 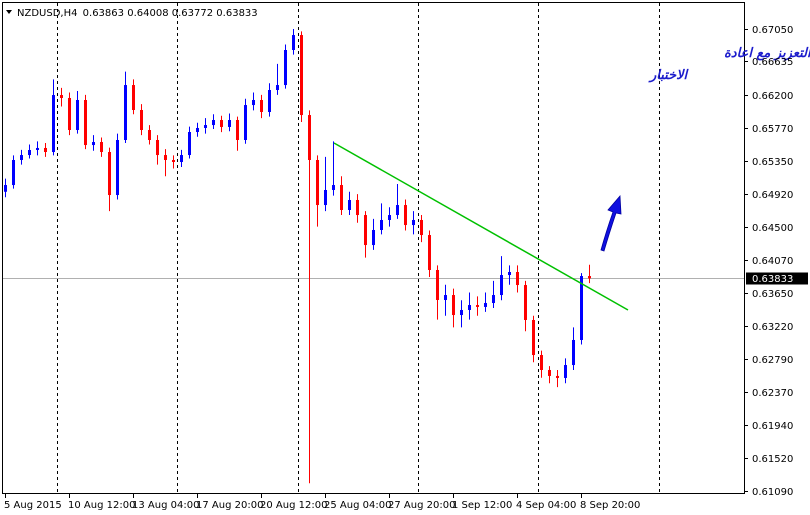 I want to click on annotation: الاختبار, so click(x=669, y=75).